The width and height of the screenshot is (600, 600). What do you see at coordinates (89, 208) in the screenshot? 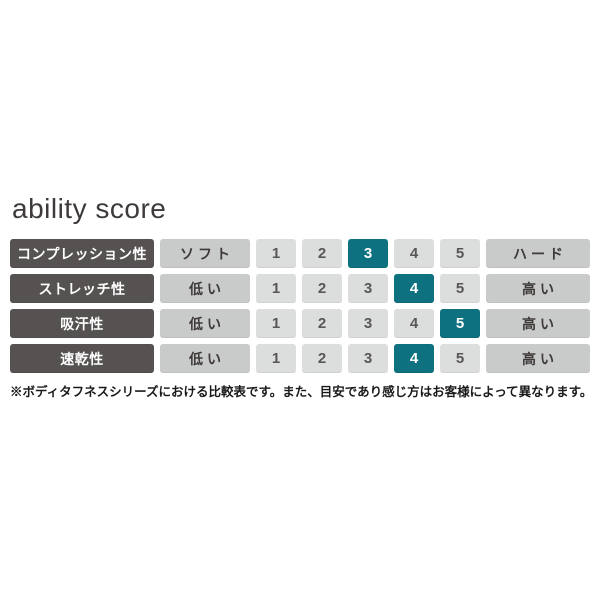
I see `page-title: ability score` at bounding box center [89, 208].